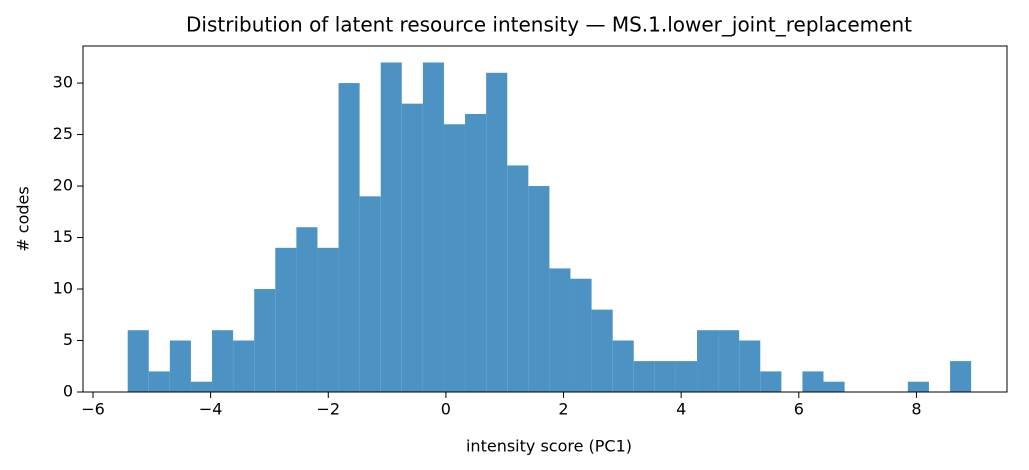 This screenshot has width=1029, height=470. Describe the element at coordinates (446, 409) in the screenshot. I see `x-tick-label: 0` at that location.